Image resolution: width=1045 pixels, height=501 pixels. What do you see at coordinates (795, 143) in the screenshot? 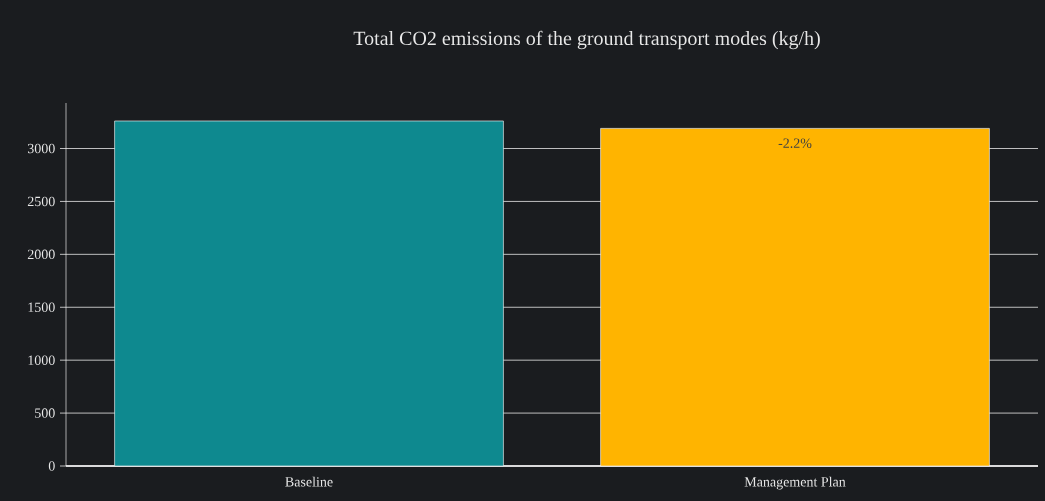
I see `annotation: -2.2%` at bounding box center [795, 143].